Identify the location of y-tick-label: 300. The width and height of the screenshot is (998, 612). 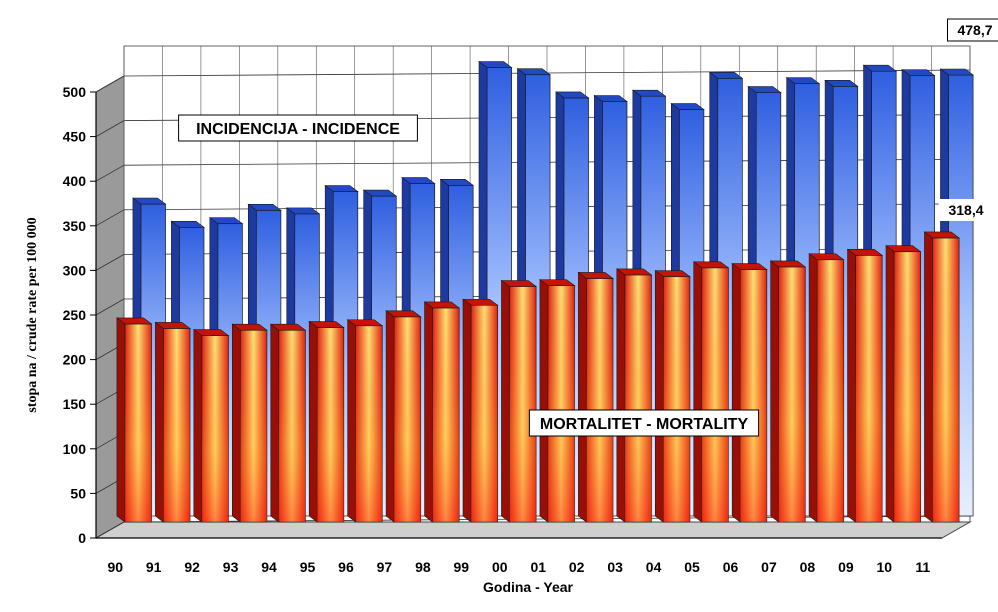
(75, 270).